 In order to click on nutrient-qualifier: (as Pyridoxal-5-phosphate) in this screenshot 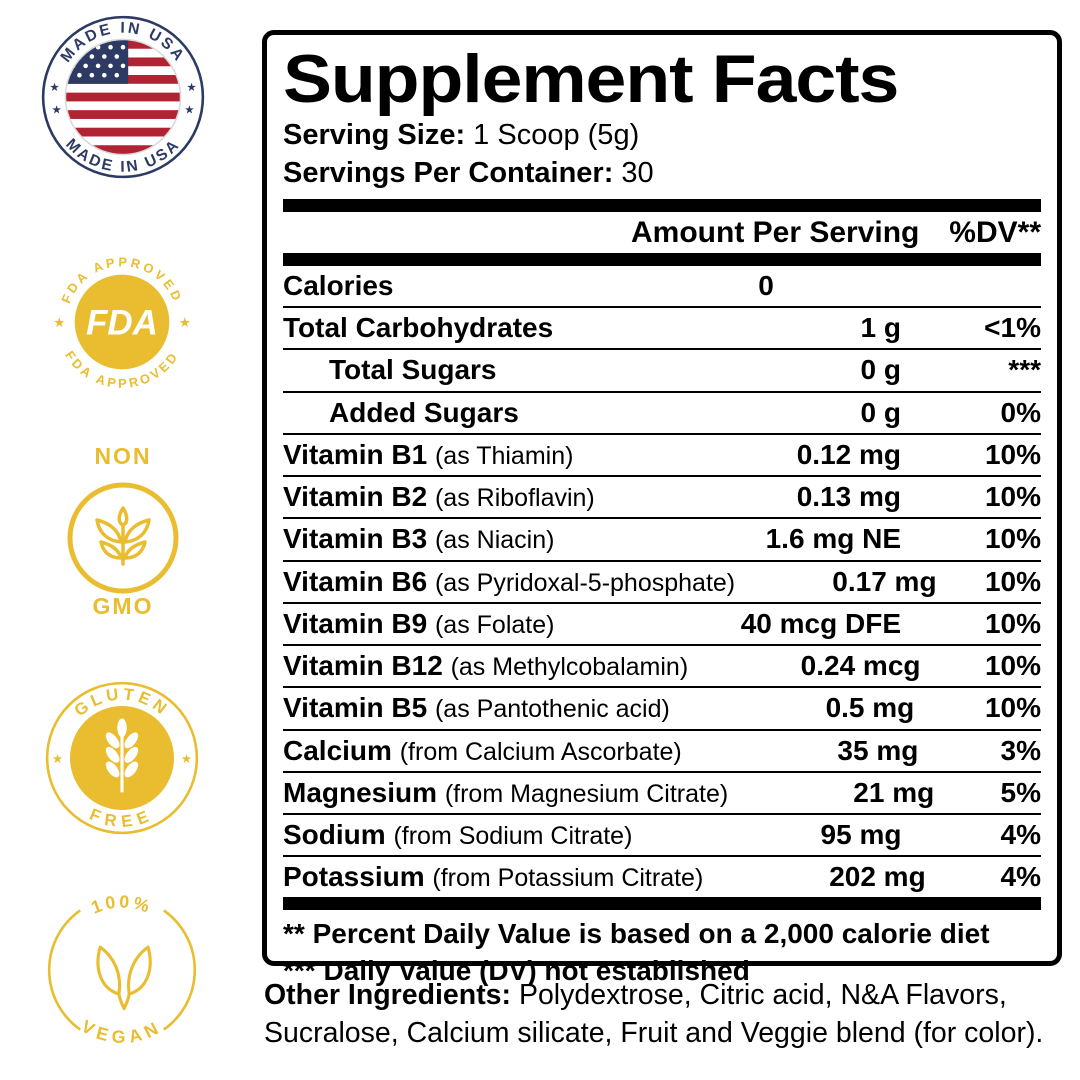, I will do `click(585, 582)`.